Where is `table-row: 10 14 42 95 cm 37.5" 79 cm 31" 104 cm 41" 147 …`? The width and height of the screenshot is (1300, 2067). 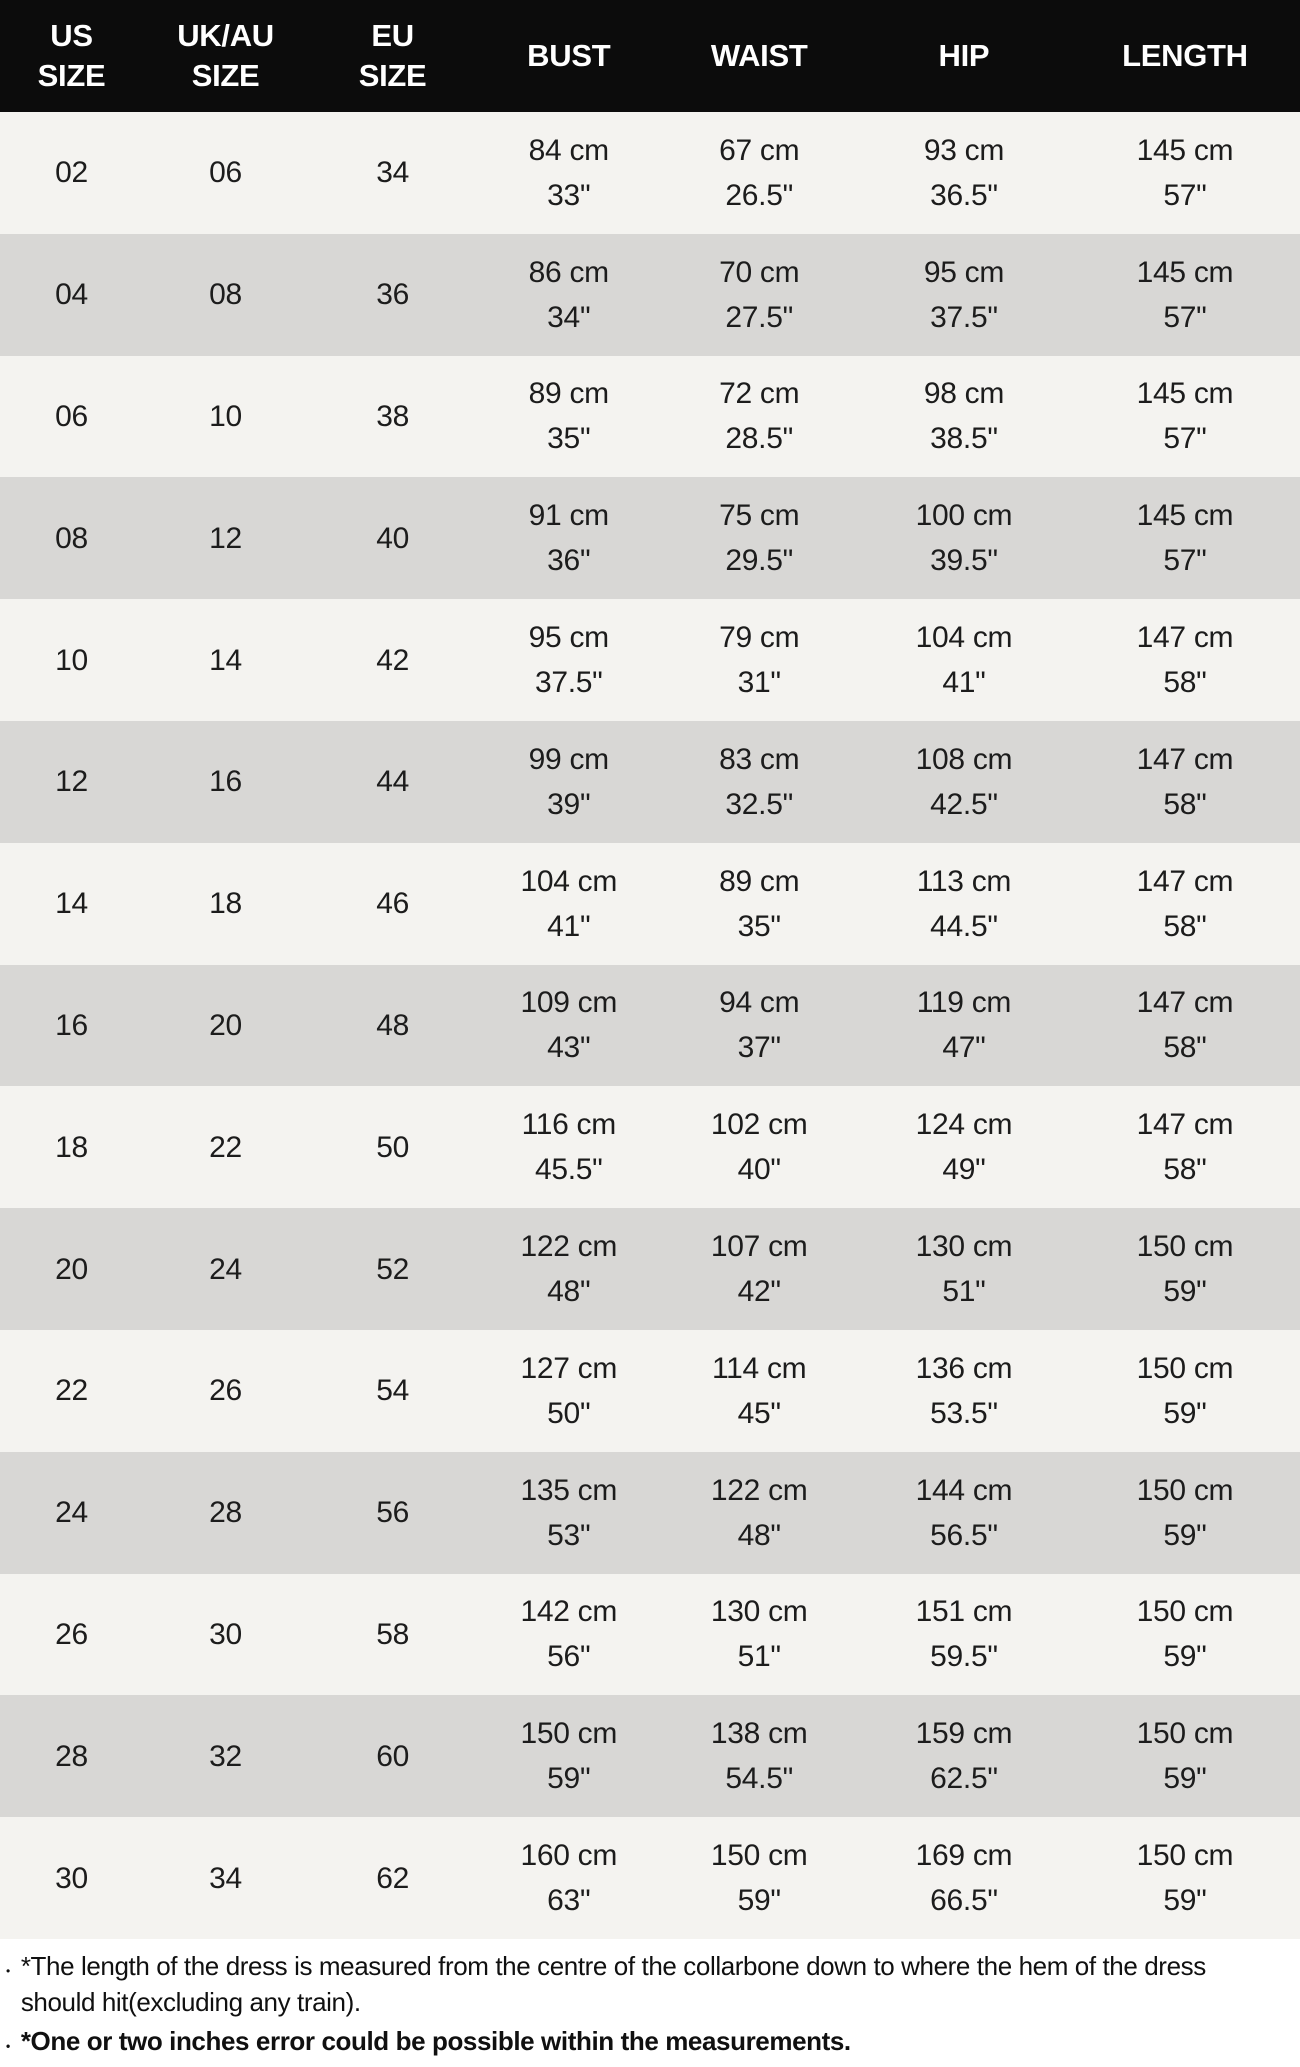 table-row: 10 14 42 95 cm 37.5" 79 cm 31" 104 cm 41" 147 … is located at coordinates (650, 660).